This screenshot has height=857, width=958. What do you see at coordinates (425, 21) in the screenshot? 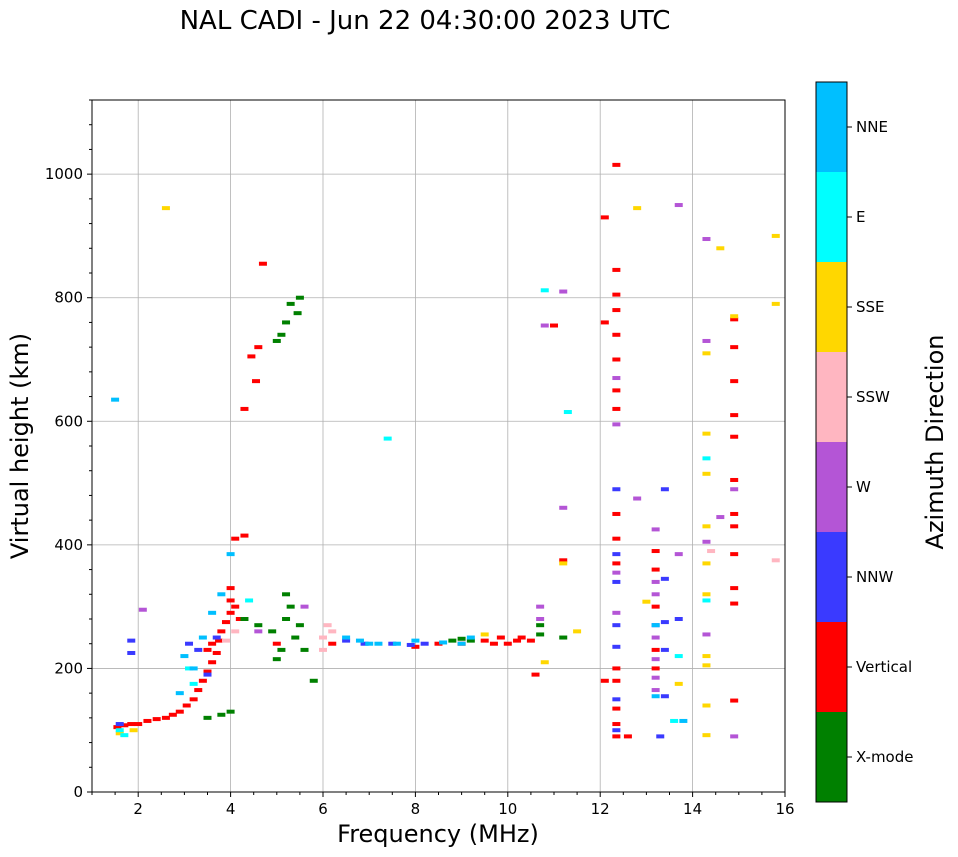
I see `chart-title: NAL CADI - Jun 22 04:30:00 2023 UTC` at bounding box center [425, 21].